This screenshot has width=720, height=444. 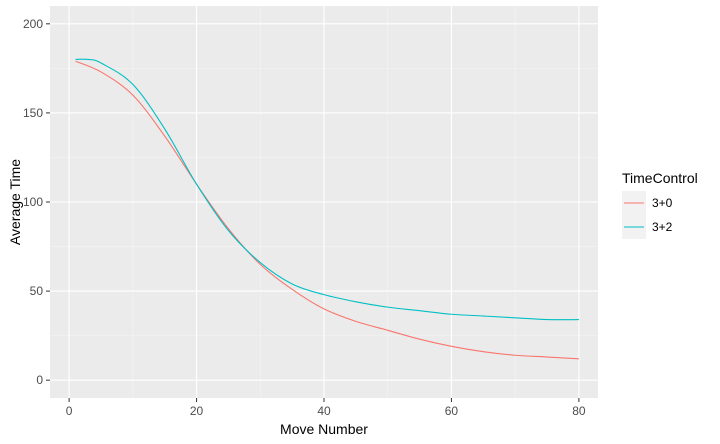 I want to click on x-tick-label: 0, so click(x=69, y=411).